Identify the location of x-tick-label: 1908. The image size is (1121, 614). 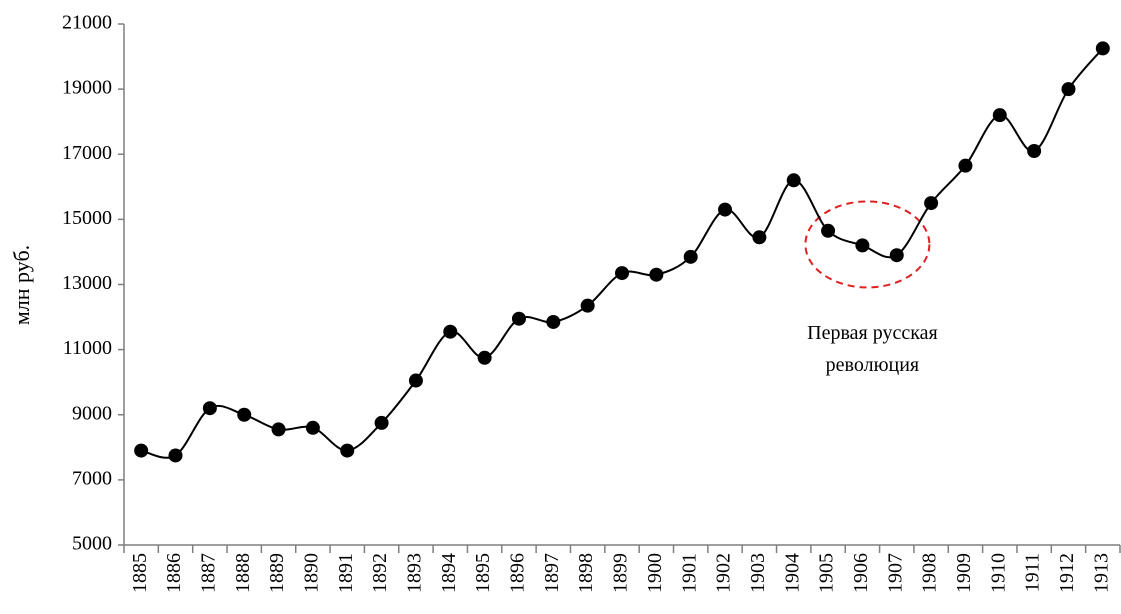
(930, 573).